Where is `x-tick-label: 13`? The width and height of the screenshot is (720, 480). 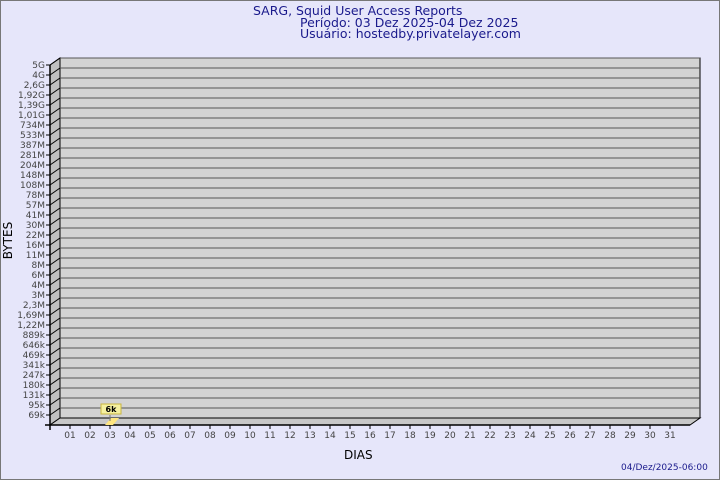
x-tick-label: 13 is located at coordinates (309, 436).